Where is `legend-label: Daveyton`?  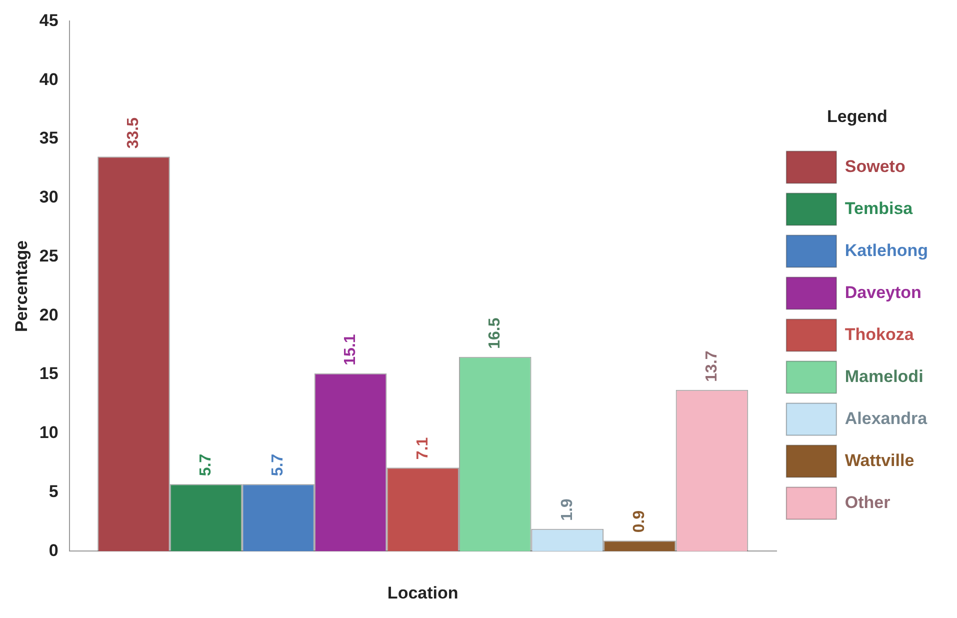 legend-label: Daveyton is located at coordinates (883, 292).